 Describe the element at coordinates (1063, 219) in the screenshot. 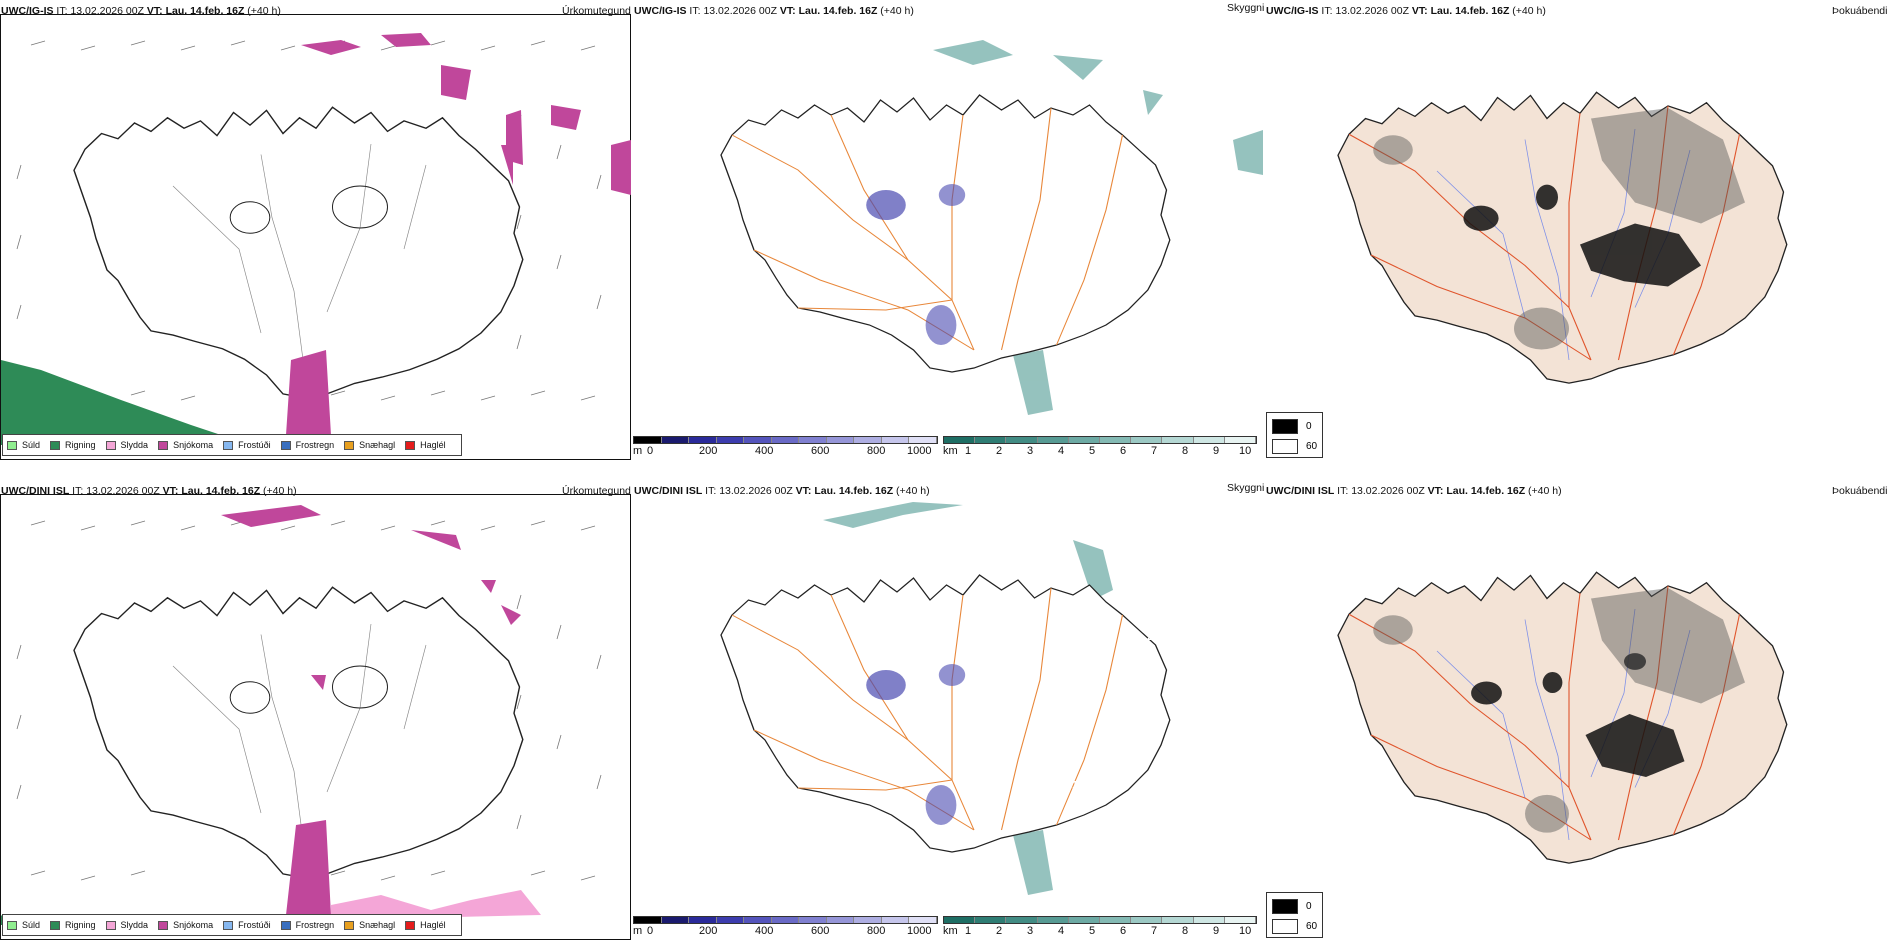

I see `svg-text: 387` at that location.